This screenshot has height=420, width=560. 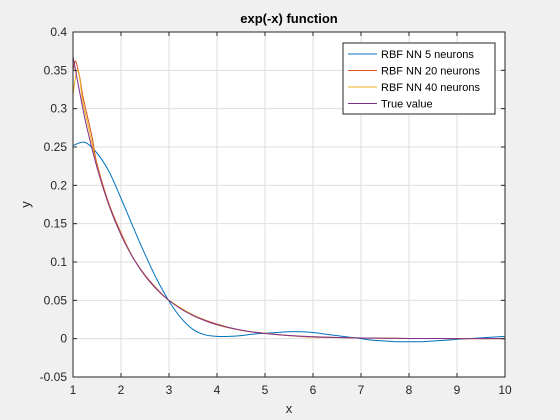 I want to click on y-axis-label: y, so click(x=25, y=204).